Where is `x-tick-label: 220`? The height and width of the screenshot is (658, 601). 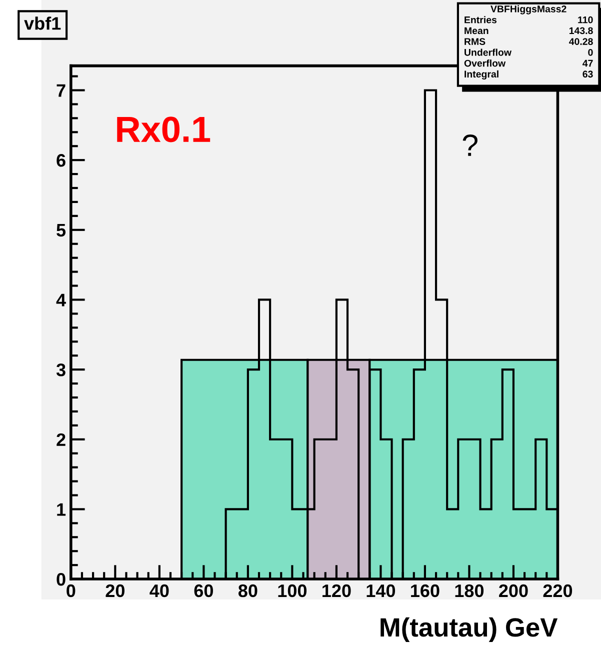
x-tick-label: 220 is located at coordinates (557, 591).